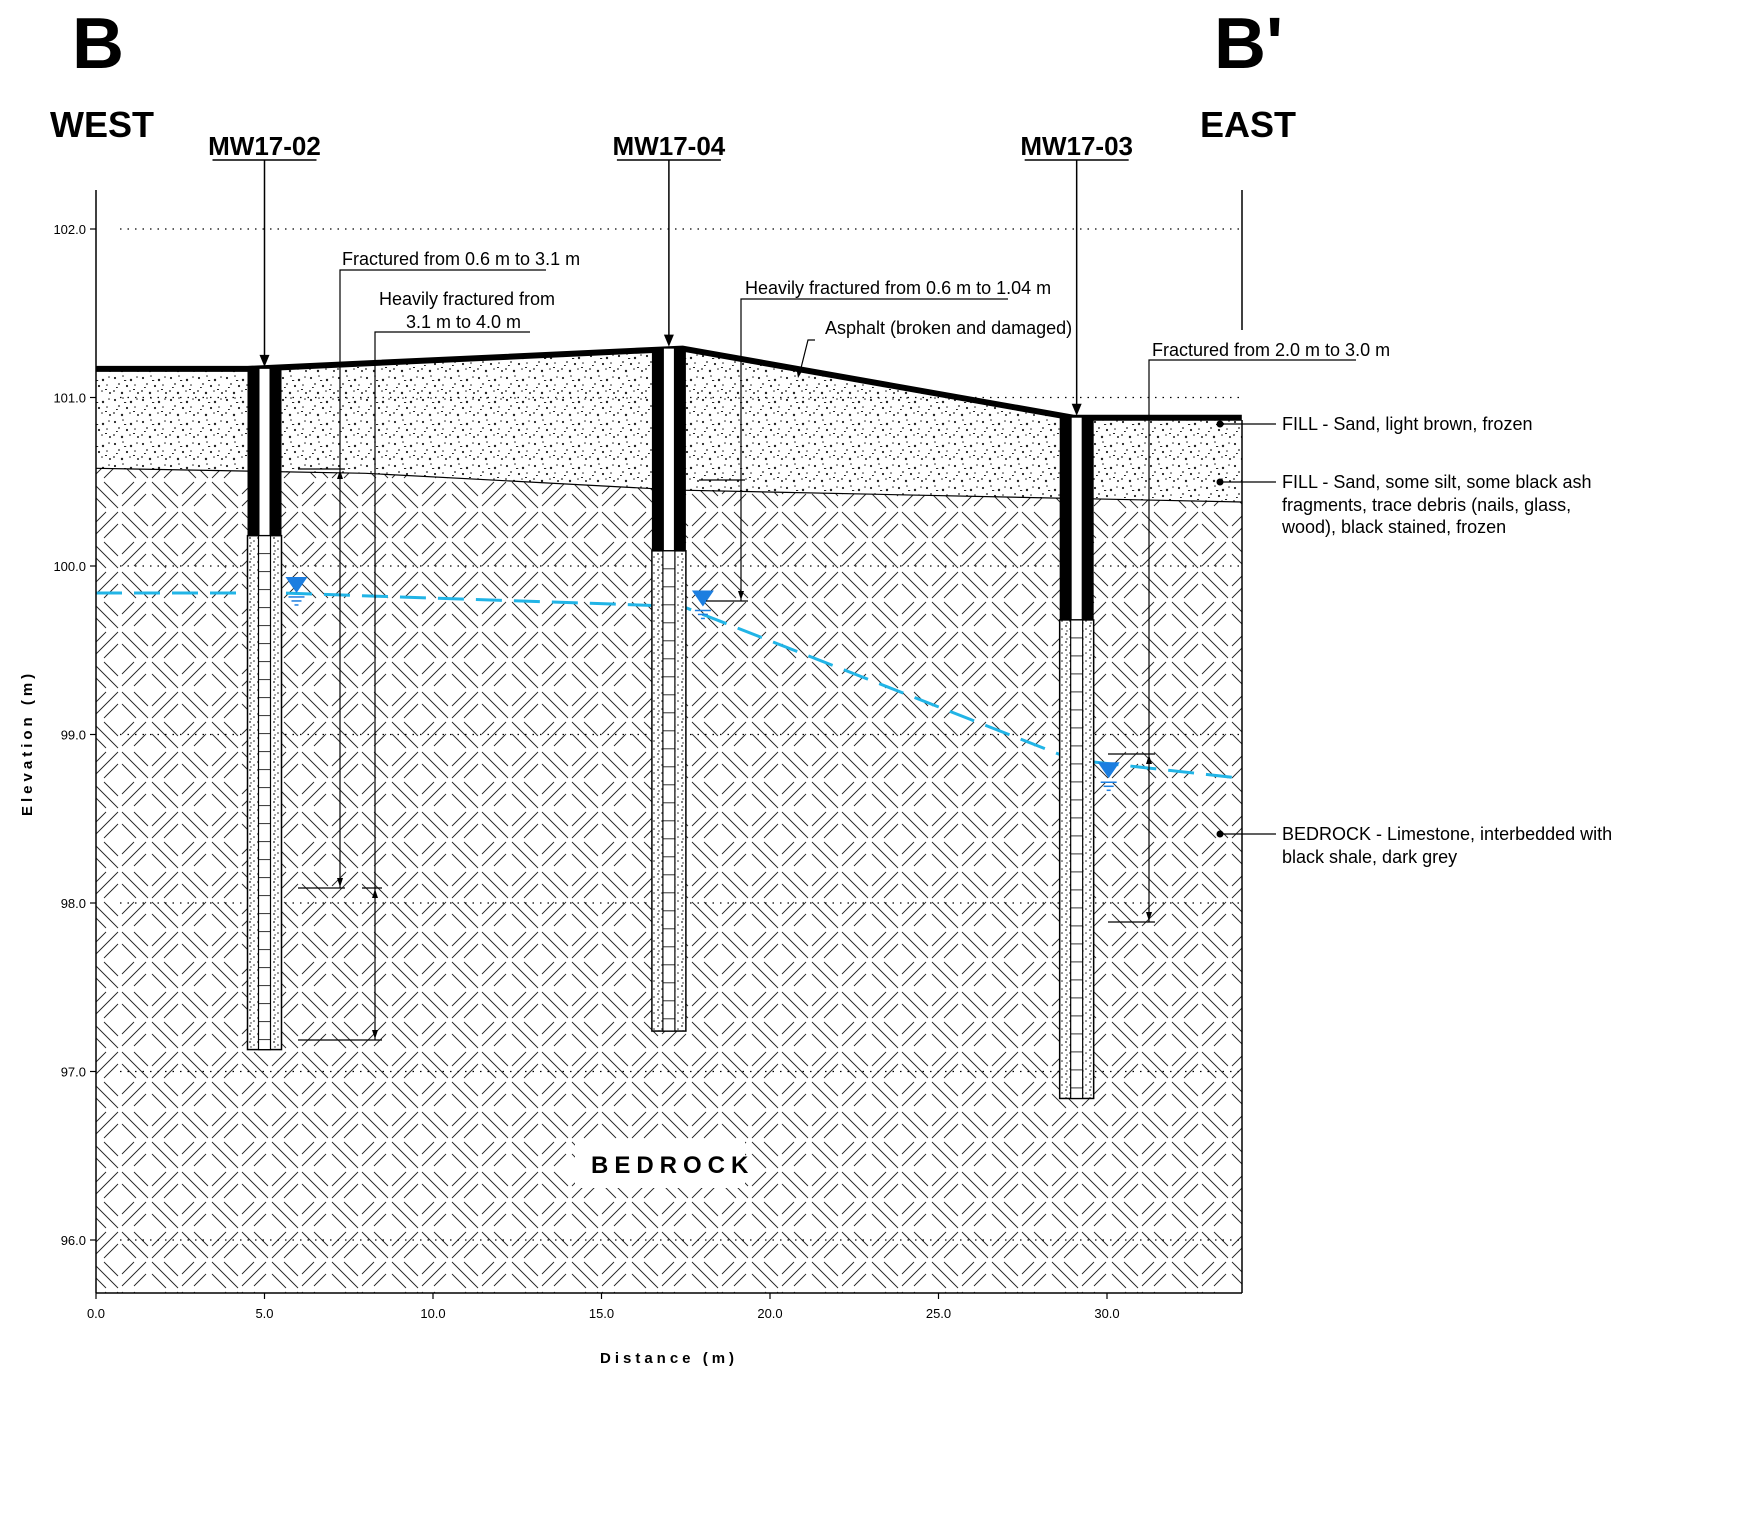  I want to click on heavily-02-arrow-down, so click(375, 1034).